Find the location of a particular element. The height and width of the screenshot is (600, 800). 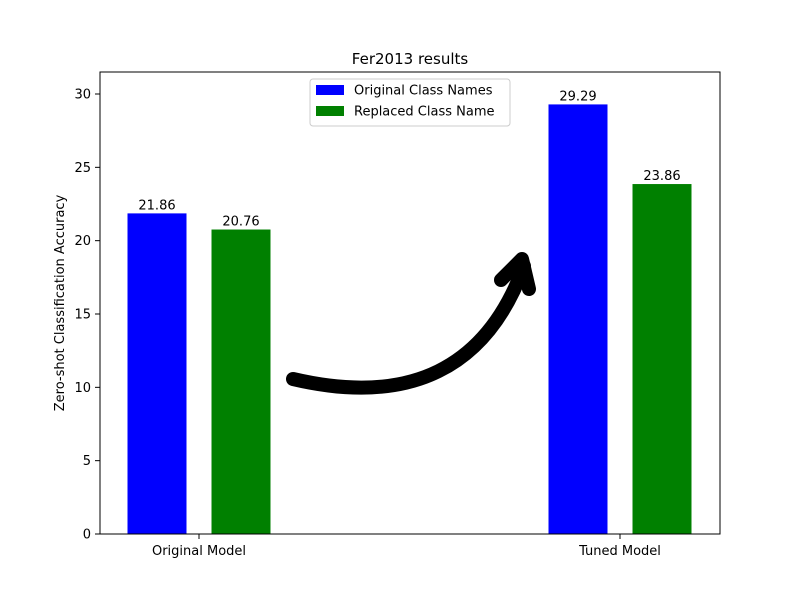

legend-label: Replaced Class Name is located at coordinates (424, 112).